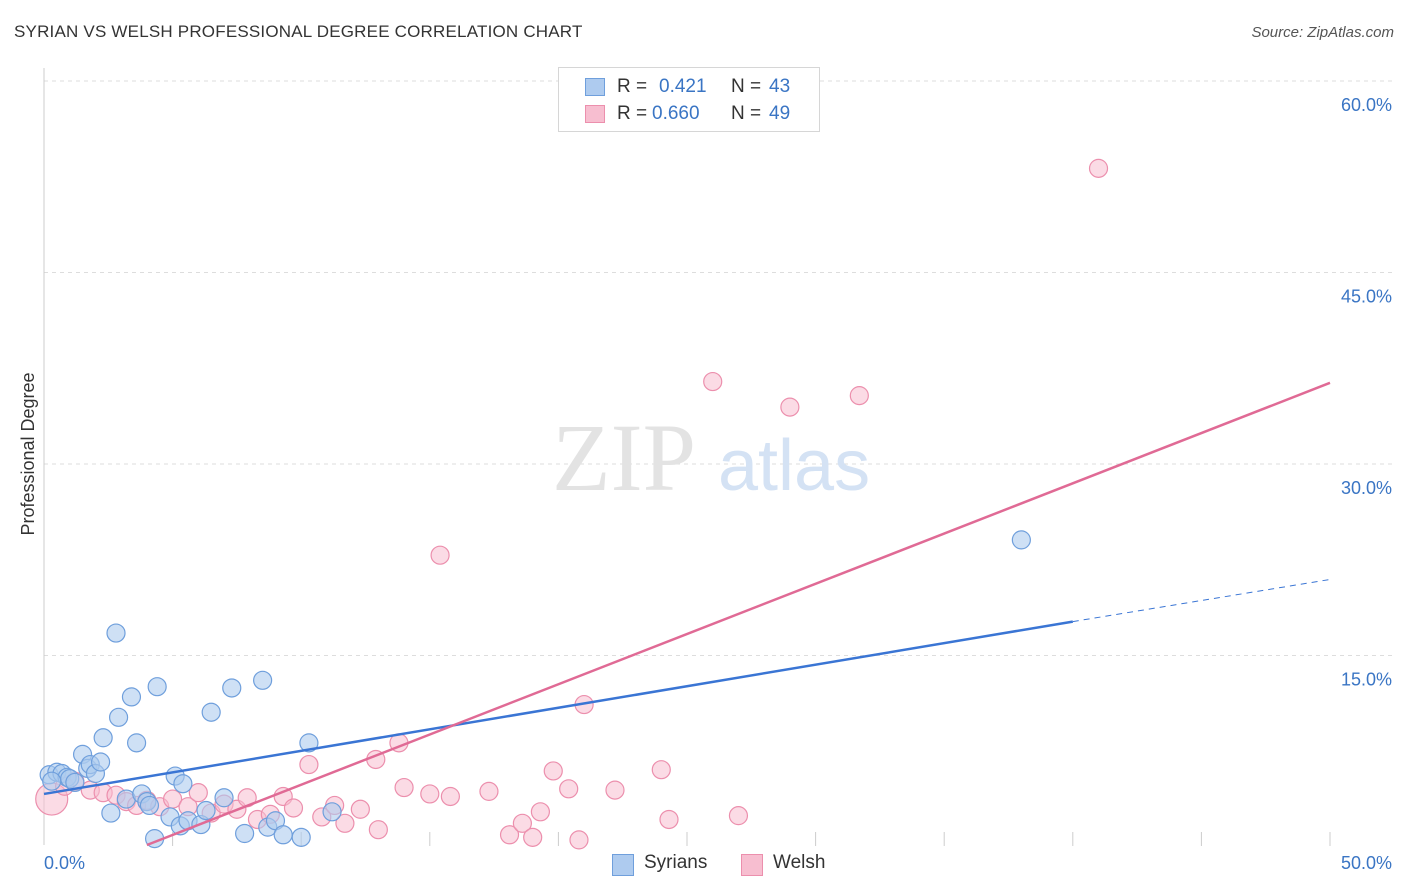 The height and width of the screenshot is (892, 1406). I want to click on legend-swatch-syrians, so click(595, 87).